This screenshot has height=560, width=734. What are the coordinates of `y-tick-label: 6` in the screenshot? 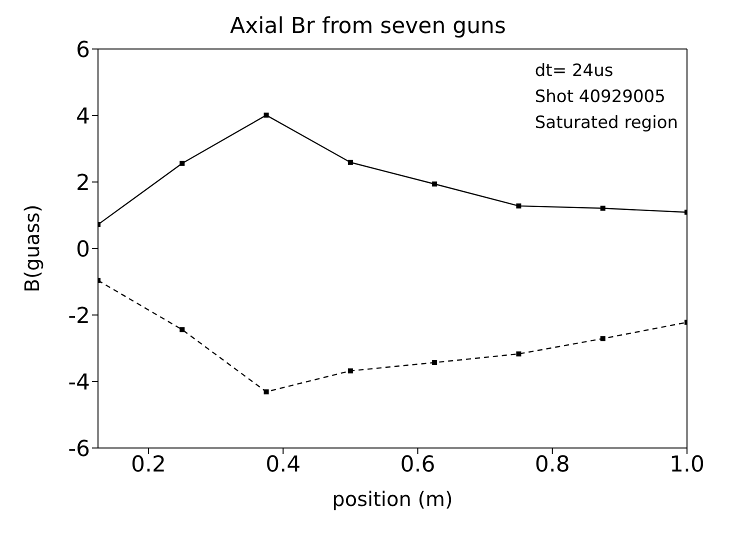 It's located at (83, 50).